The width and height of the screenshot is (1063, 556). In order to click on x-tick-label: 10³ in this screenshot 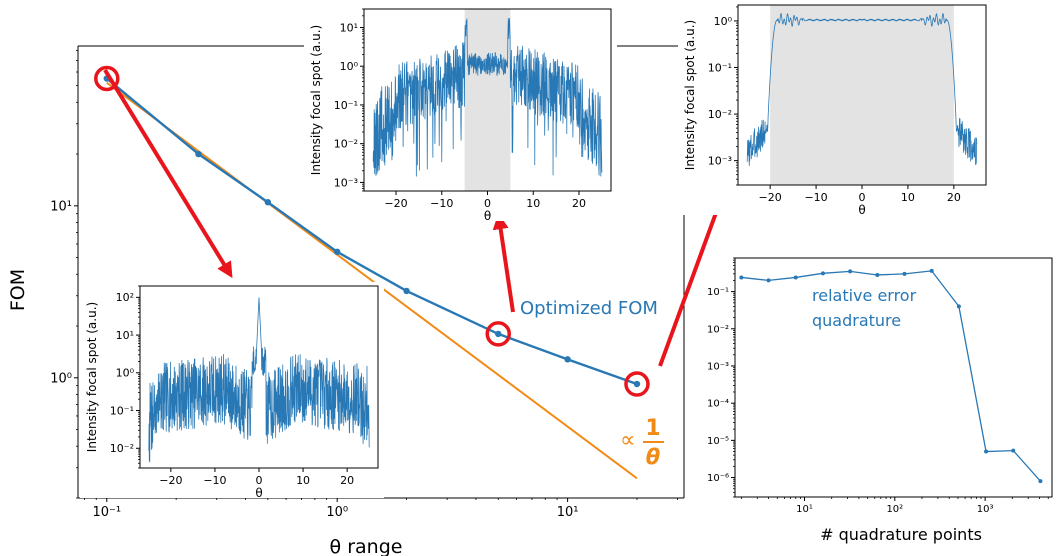, I will do `click(985, 509)`.